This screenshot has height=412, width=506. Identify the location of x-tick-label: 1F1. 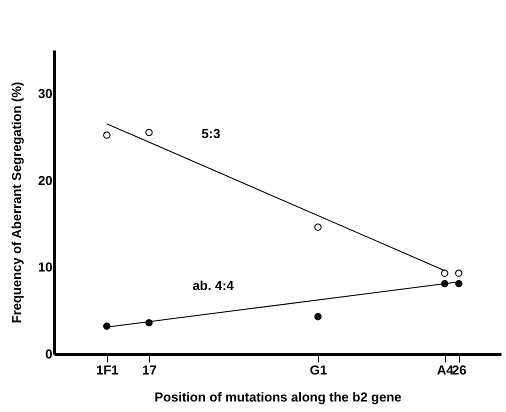
(107, 370).